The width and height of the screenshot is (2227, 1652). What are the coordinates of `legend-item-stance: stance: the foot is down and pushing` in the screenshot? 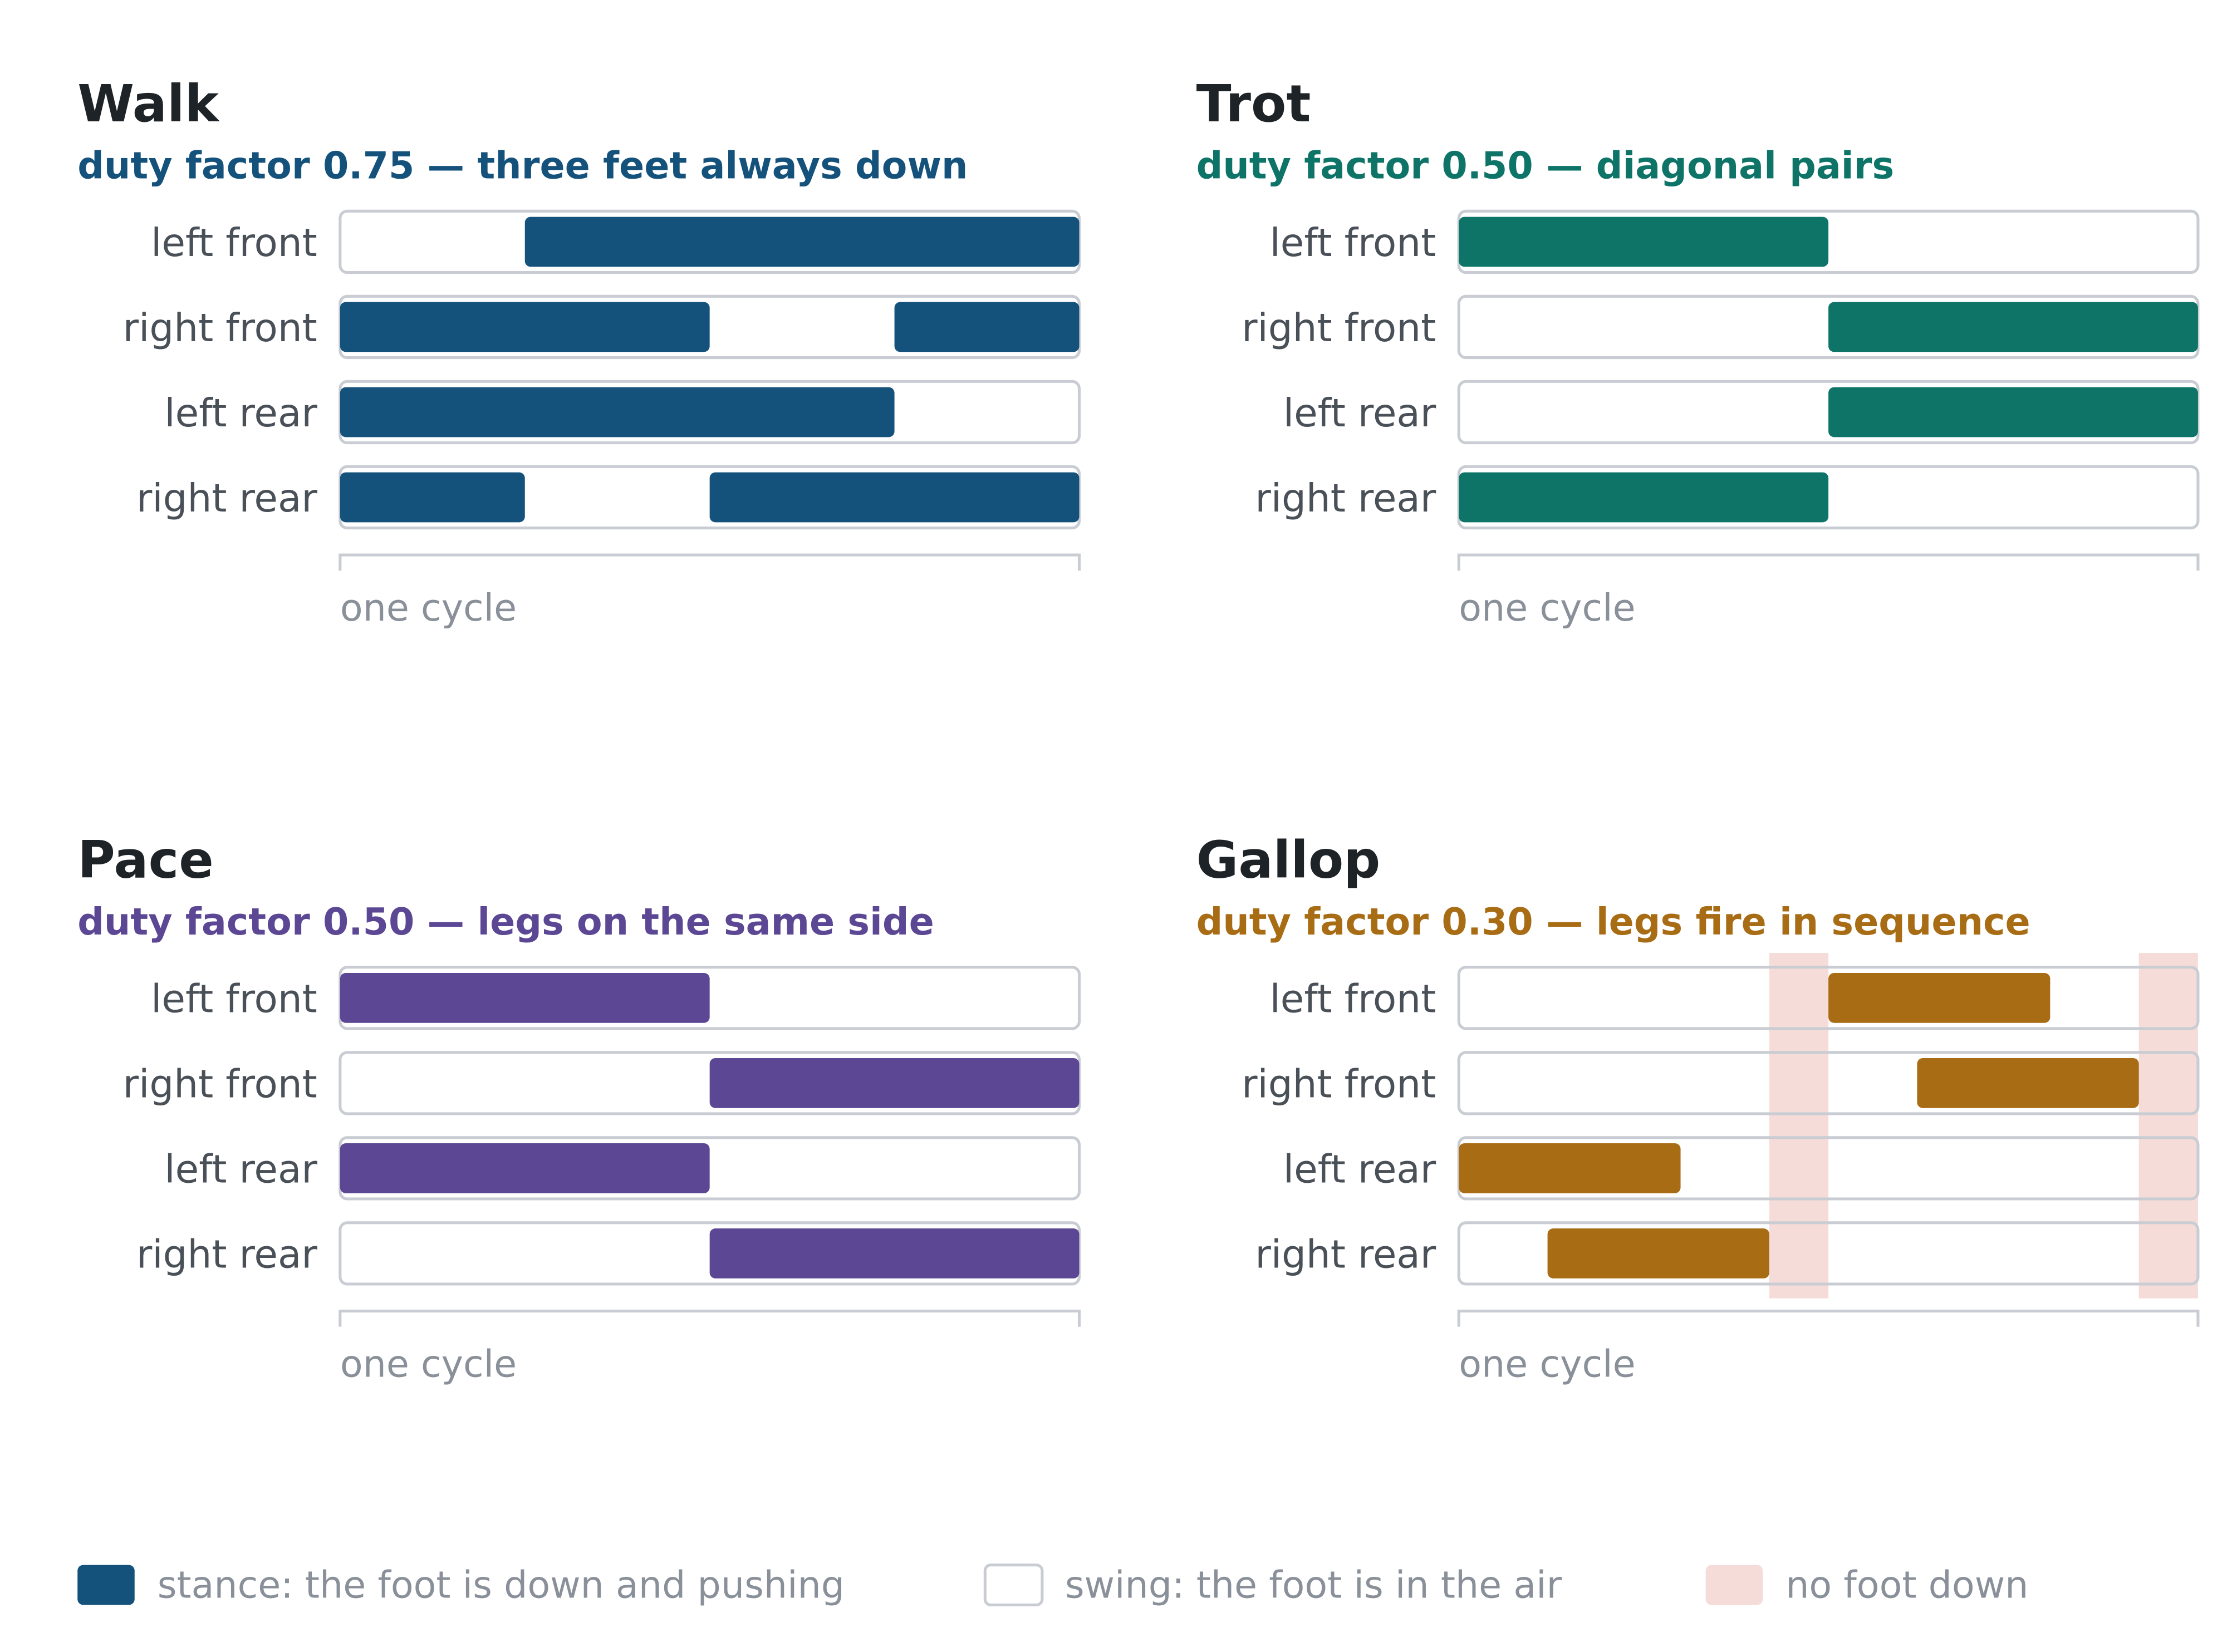 It's located at (461, 1585).